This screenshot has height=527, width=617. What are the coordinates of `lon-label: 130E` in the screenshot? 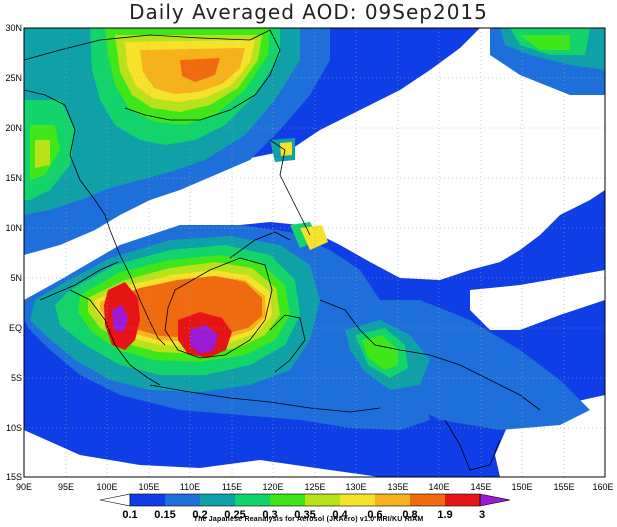 It's located at (355, 487).